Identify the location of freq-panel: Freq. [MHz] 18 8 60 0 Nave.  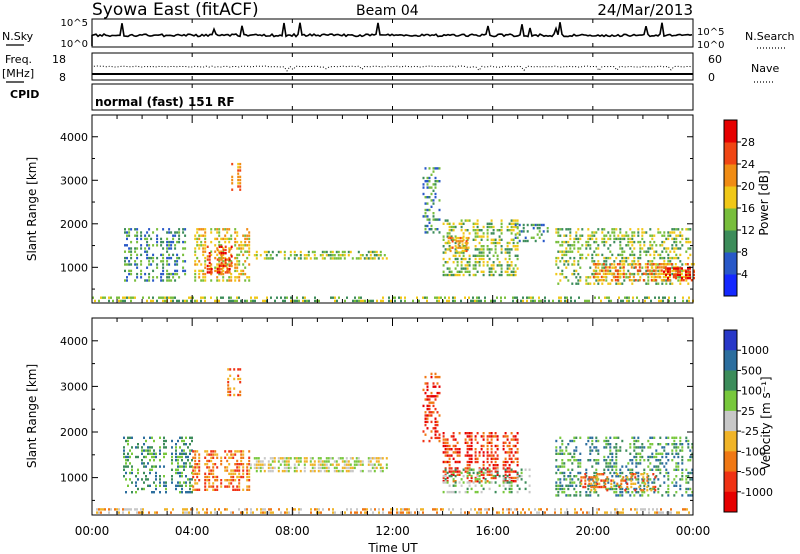
(390, 68).